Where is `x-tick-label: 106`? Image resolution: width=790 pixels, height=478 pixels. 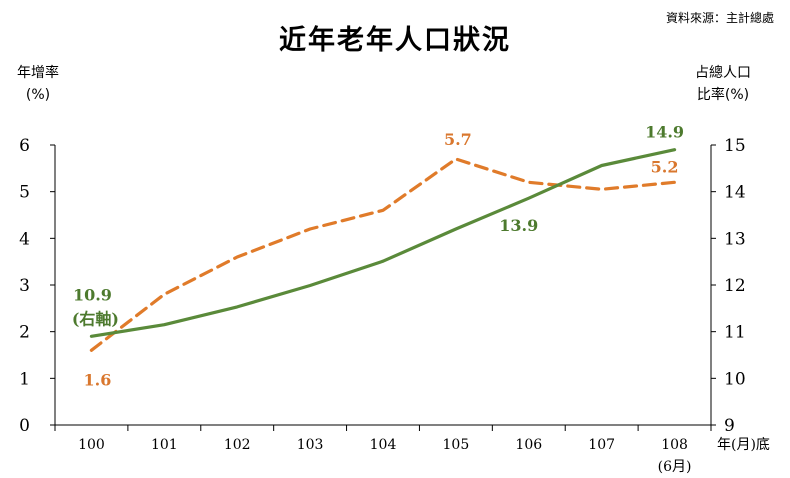 x-tick-label: 106 is located at coordinates (528, 445).